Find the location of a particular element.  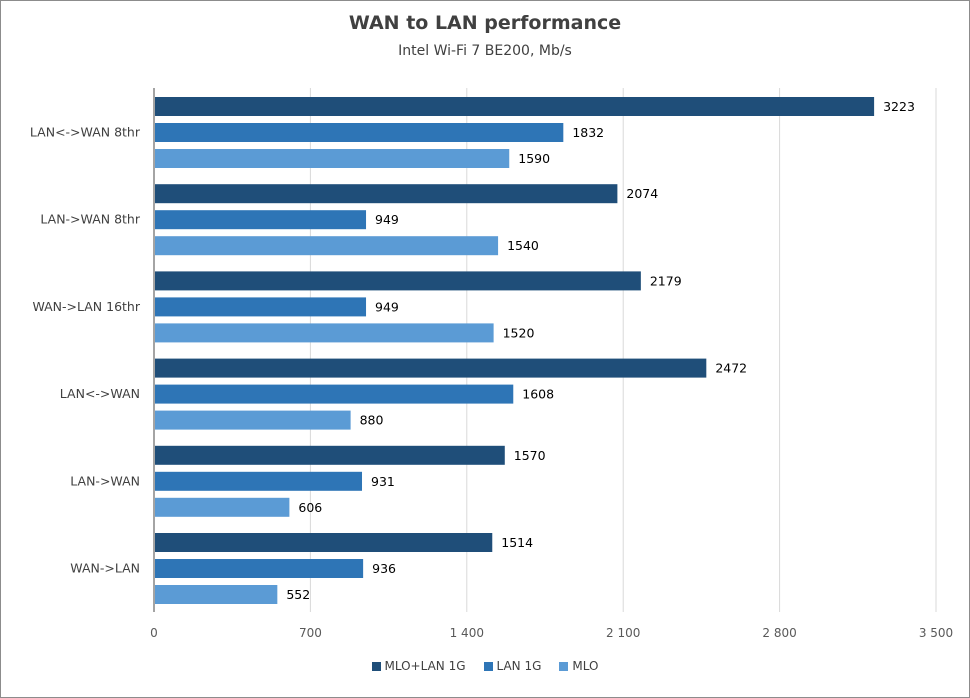

legend-item: LAN 1G is located at coordinates (512, 666).